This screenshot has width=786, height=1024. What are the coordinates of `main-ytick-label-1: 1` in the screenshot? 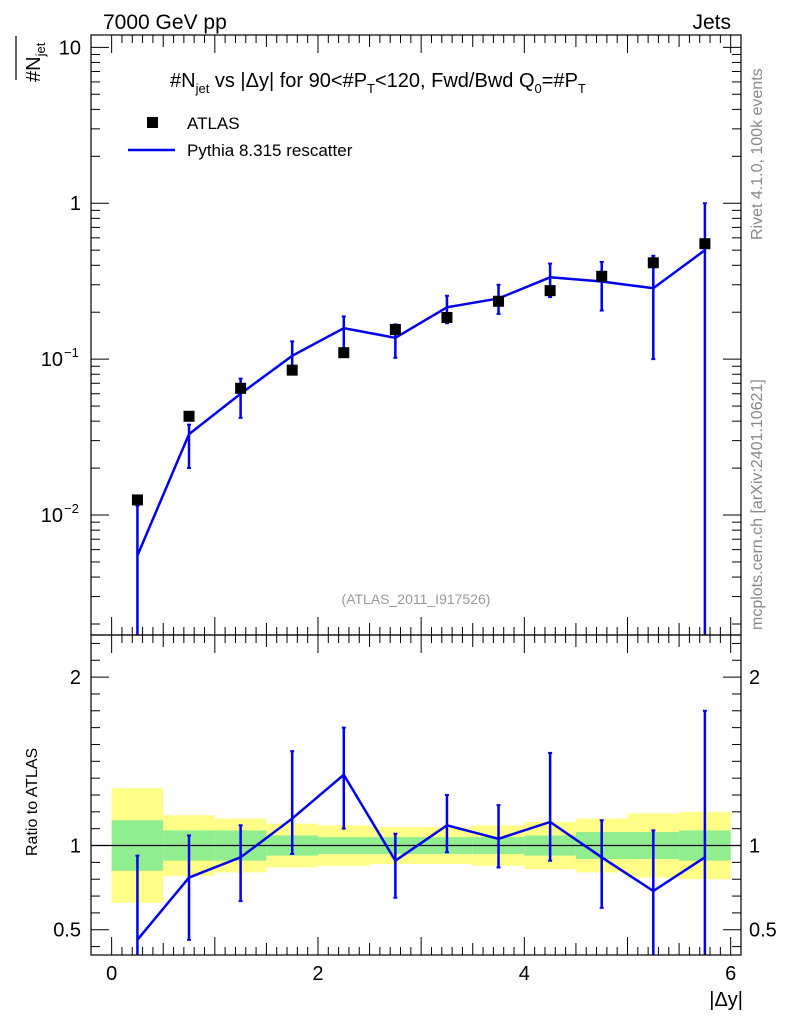 It's located at (75, 204).